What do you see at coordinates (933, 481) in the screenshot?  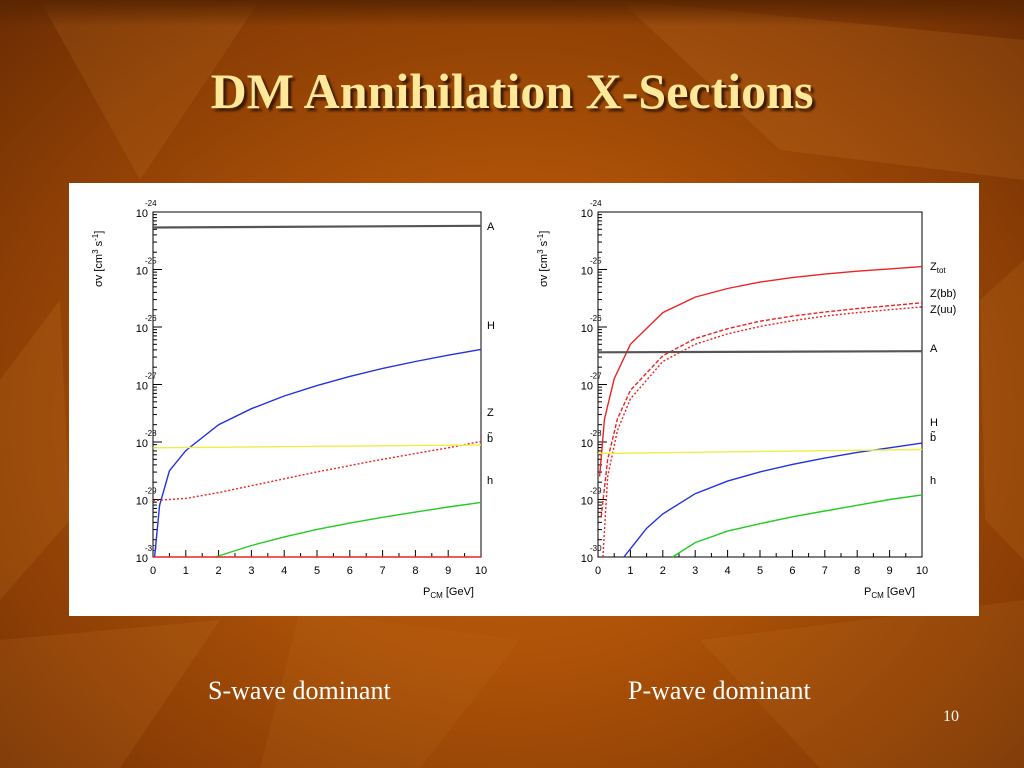 I see `chart2-curve-label: h` at bounding box center [933, 481].